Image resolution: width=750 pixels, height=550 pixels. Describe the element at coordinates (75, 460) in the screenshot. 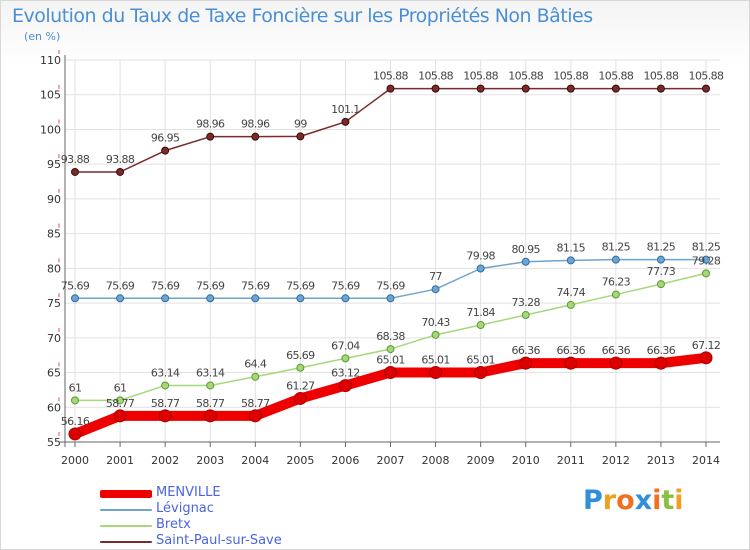

I see `x-tick-label: 2000` at that location.